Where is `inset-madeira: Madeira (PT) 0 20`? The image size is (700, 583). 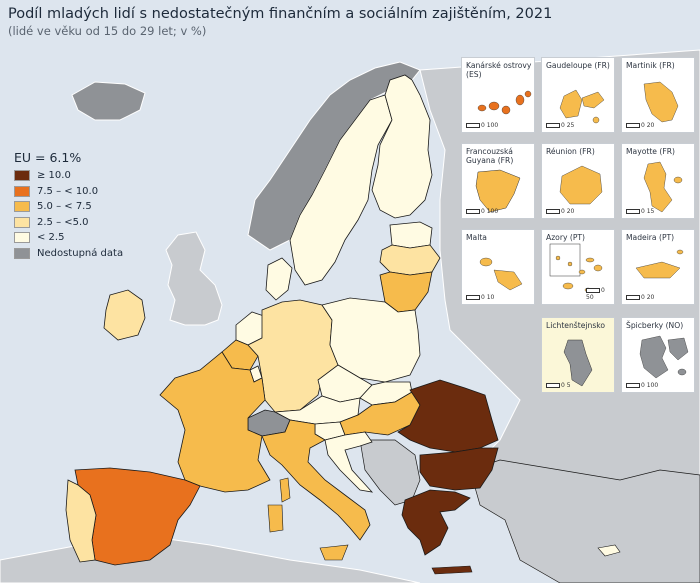 inset-madeira: Madeira (PT) 0 20 is located at coordinates (658, 267).